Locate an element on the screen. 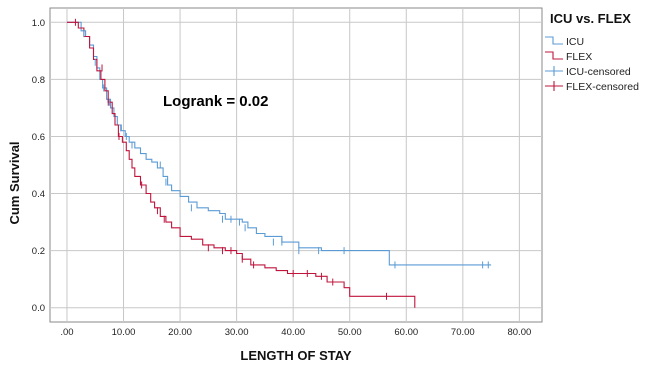 The image size is (645, 365). legend-title: ICU vs. FLEX is located at coordinates (590, 18).